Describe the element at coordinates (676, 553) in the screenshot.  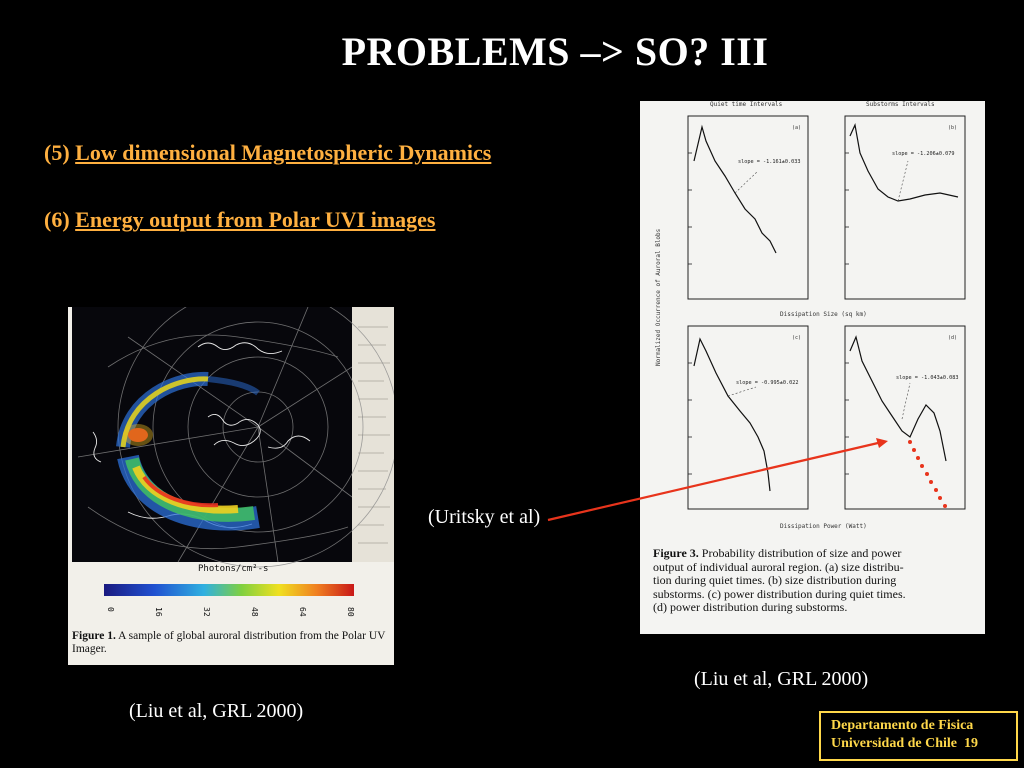
I see `figure-3-label: Figure 3.` at that location.